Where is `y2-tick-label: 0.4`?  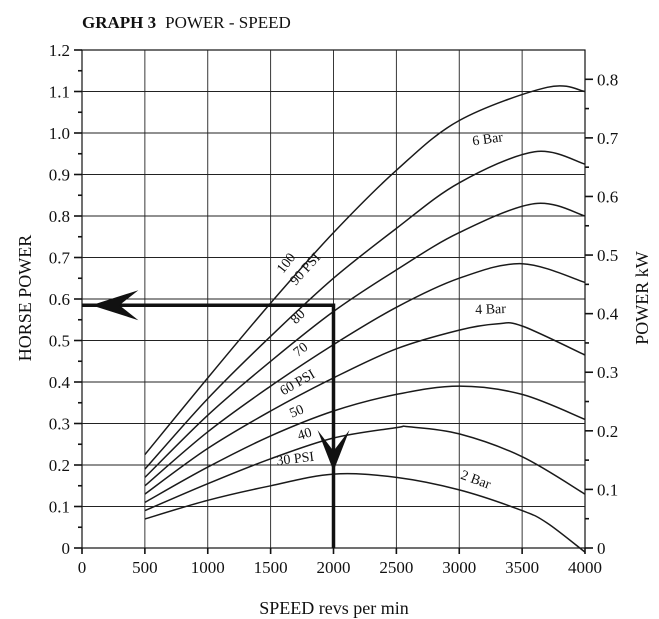
y2-tick-label: 0.4 is located at coordinates (608, 314).